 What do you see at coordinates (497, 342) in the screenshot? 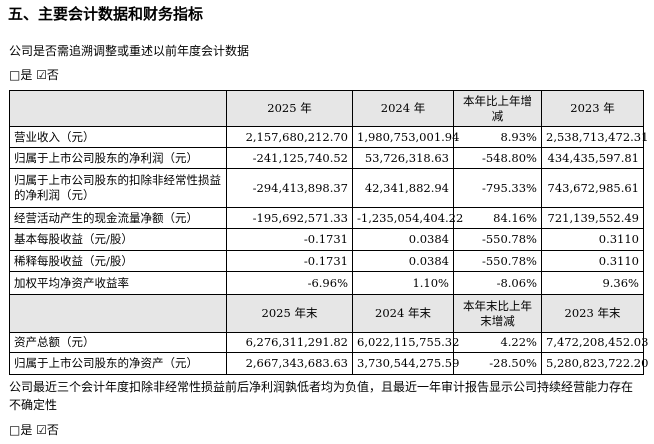
I see `cell: 4.22%` at bounding box center [497, 342].